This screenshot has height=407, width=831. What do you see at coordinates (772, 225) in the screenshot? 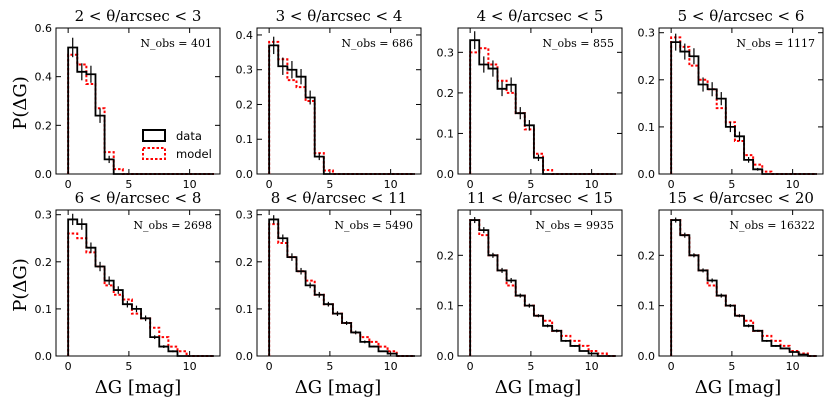
I see `nobs-label: N_obs = 16322` at bounding box center [772, 225].